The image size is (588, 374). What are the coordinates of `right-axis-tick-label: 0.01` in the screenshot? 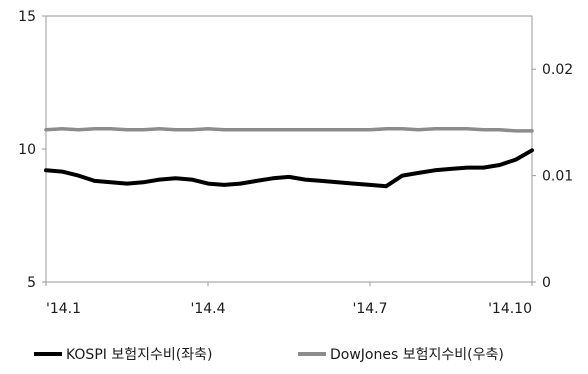 It's located at (557, 177).